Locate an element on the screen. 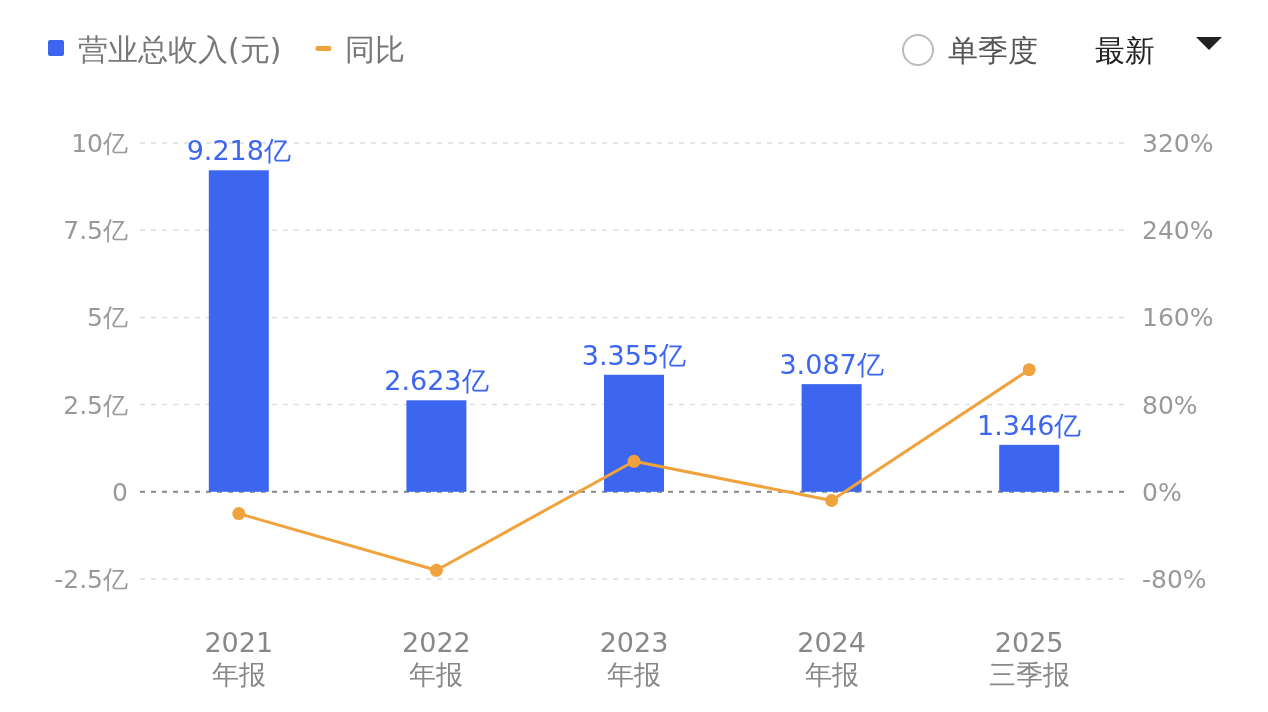  y-tick-label: 2.5亿 is located at coordinates (95, 405).